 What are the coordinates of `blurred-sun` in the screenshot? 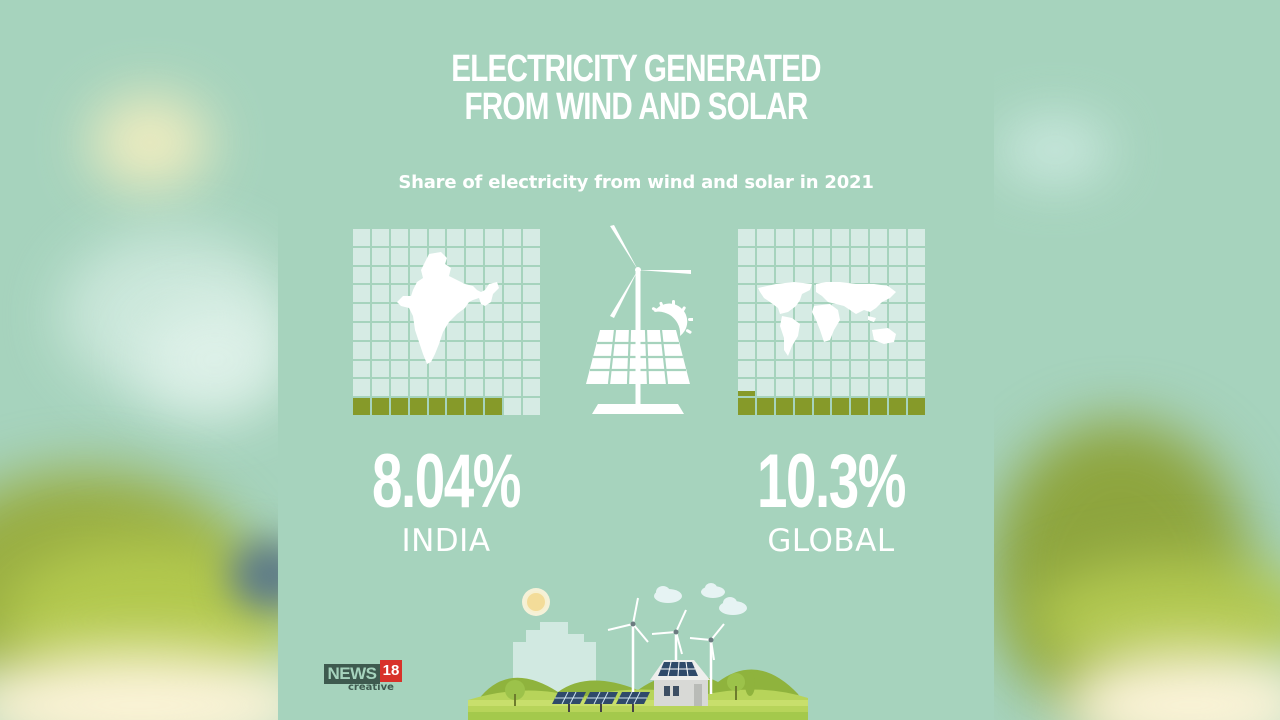 It's located at (150, 142).